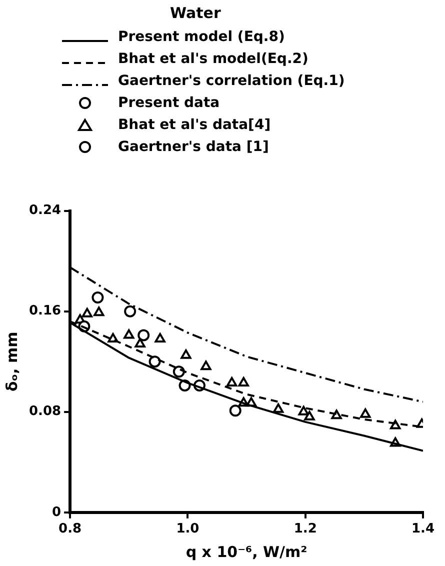 Image resolution: width=445 pixels, height=566 pixels. I want to click on y-tick-label: 0.08, so click(45, 412).